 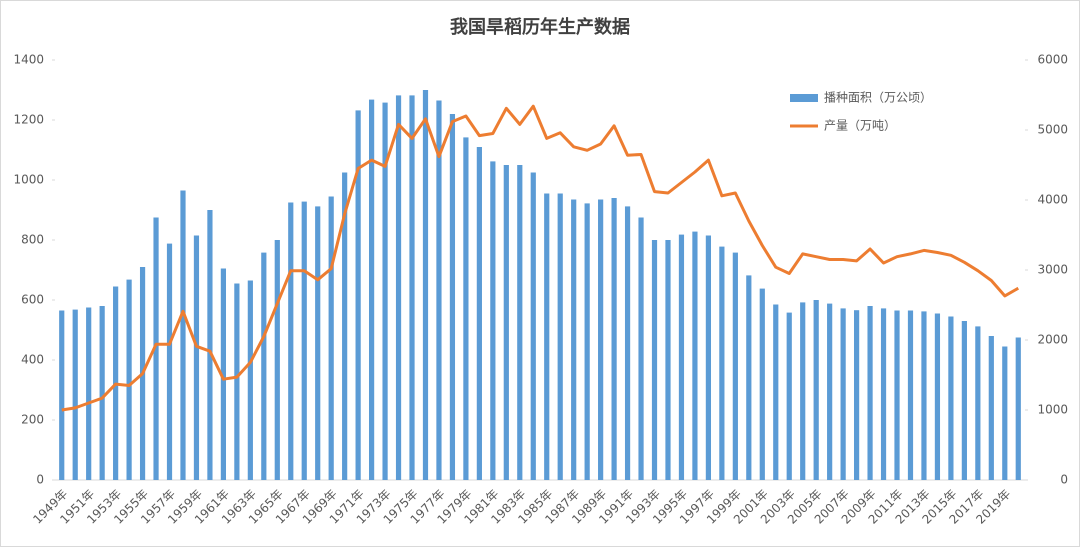 I want to click on y2-tick-label: 0, so click(x=1064, y=480).